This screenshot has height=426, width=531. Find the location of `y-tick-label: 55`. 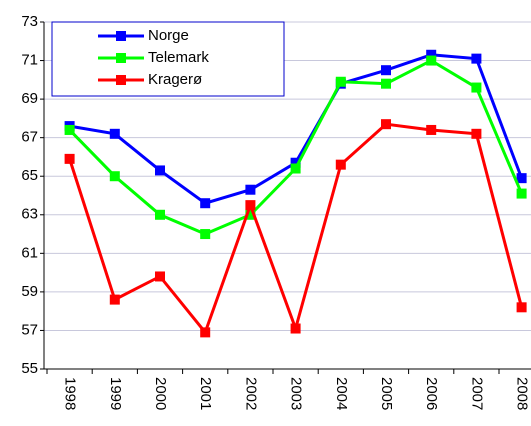

y-tick-label: 55 is located at coordinates (29, 368).